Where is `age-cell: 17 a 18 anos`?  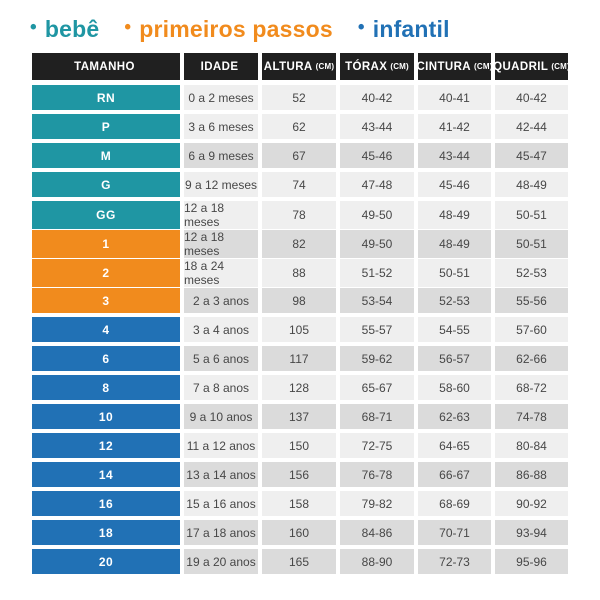
age-cell: 17 a 18 anos is located at coordinates (221, 532).